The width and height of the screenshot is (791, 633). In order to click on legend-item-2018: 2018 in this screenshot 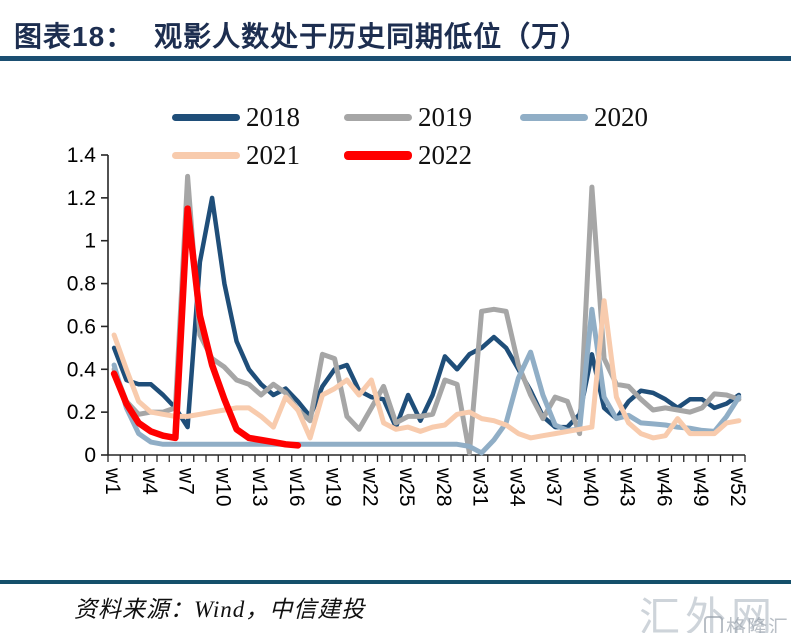, I will do `click(258, 117)`.